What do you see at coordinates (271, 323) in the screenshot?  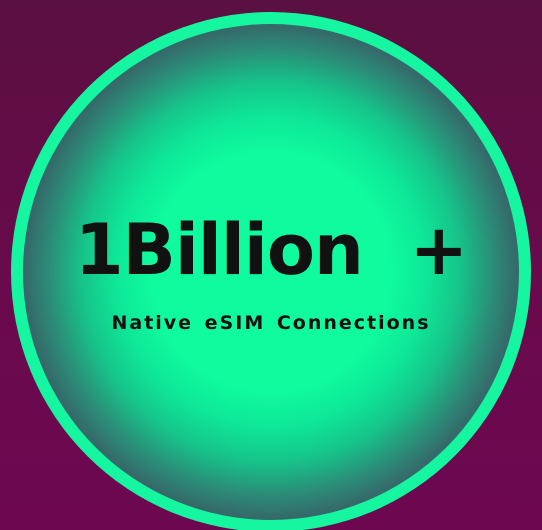 I see `stat-caption: Native eSIM Connections` at bounding box center [271, 323].